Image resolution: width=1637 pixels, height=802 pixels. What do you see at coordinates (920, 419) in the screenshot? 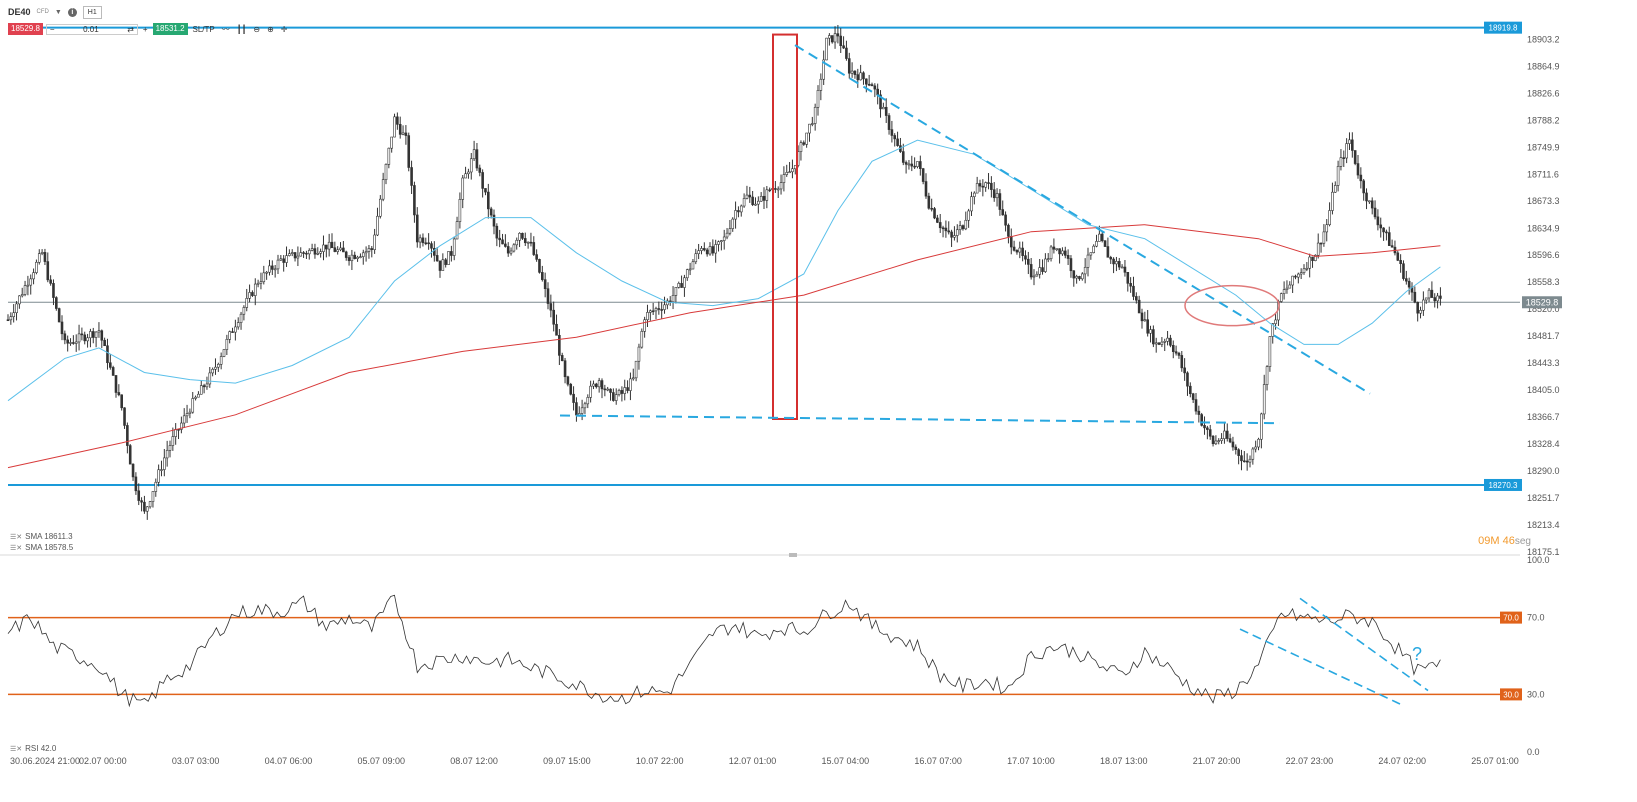
I see `support-dashed-line` at bounding box center [920, 419].